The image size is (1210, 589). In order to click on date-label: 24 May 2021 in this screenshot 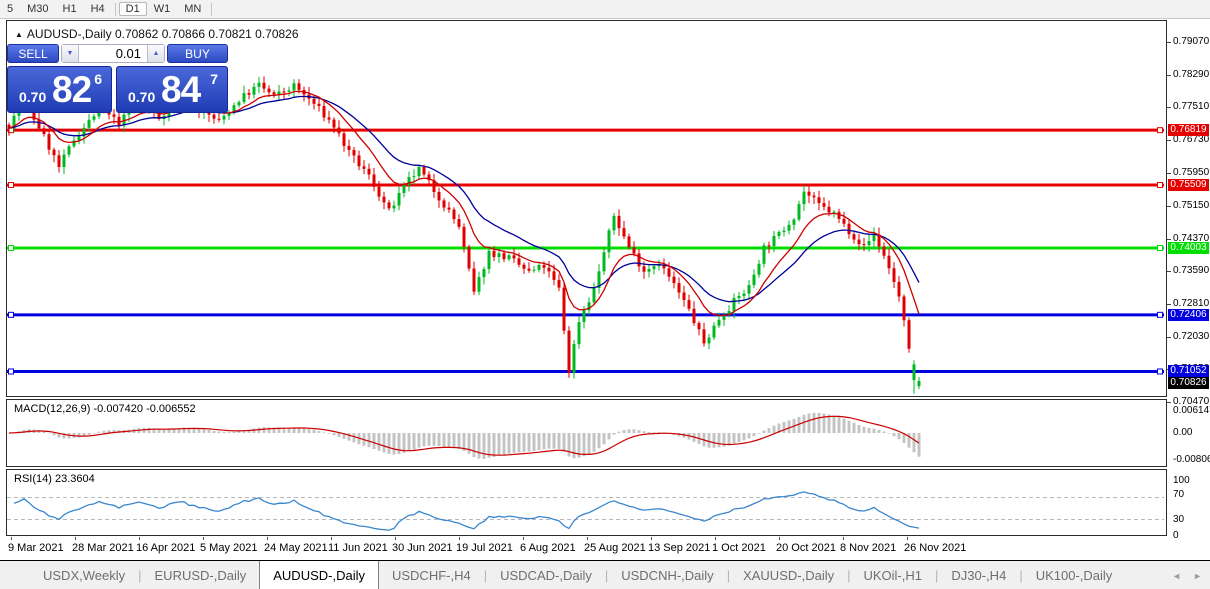, I will do `click(296, 548)`.